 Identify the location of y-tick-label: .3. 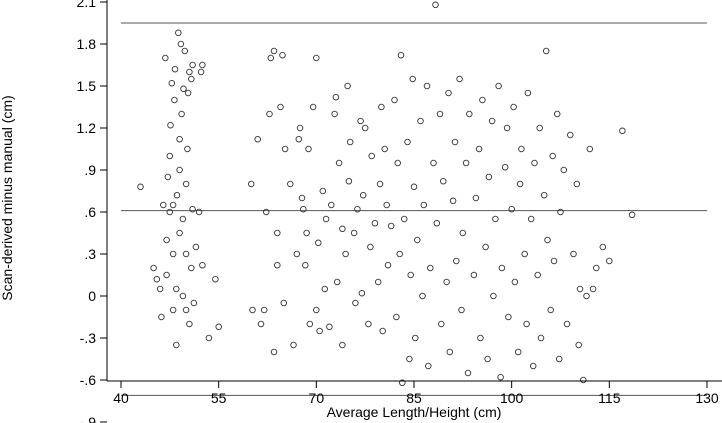
(90, 254).